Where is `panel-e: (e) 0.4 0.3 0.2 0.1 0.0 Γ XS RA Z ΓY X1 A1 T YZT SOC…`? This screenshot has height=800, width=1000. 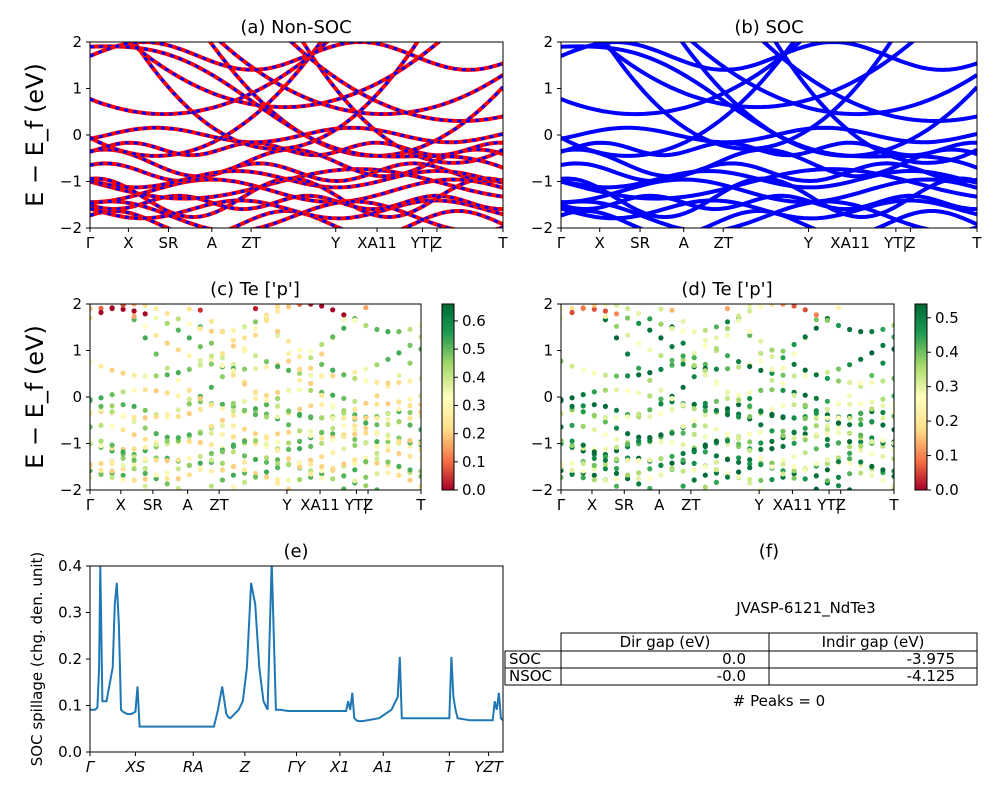 panel-e: (e) 0.4 0.3 0.2 0.1 0.0 Γ XS RA Z ΓY X1 A1 T YZT SOC… is located at coordinates (266, 658).